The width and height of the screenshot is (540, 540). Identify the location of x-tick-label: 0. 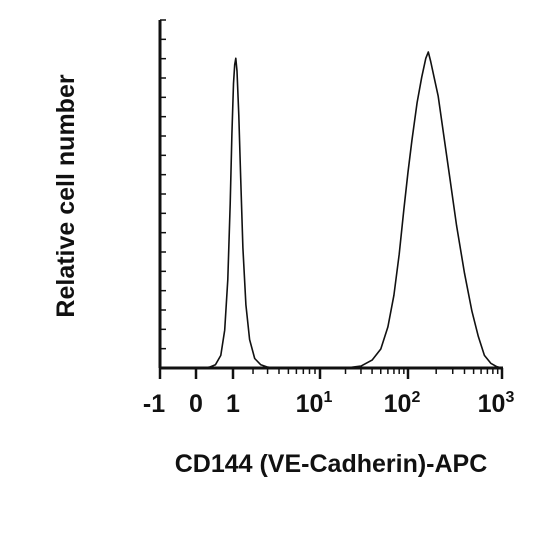
(196, 404).